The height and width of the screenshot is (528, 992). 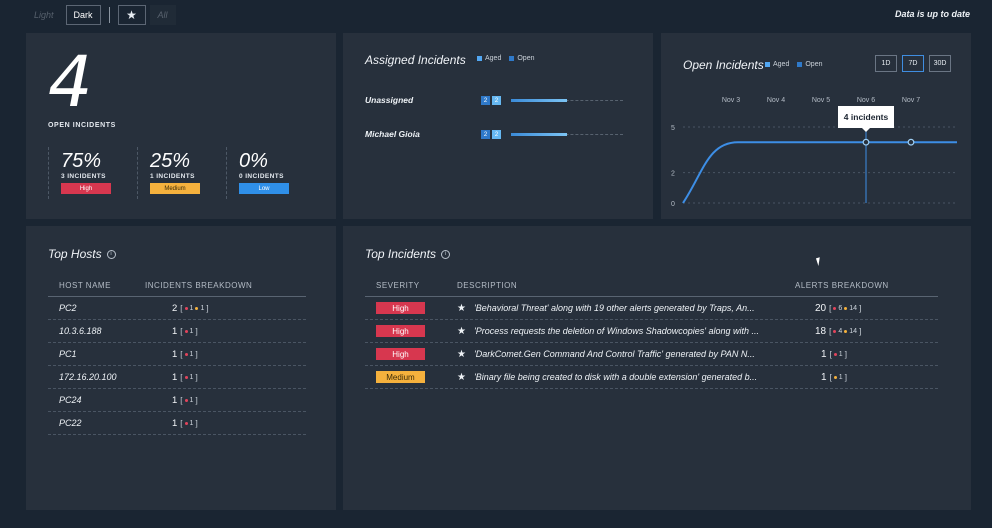 I want to click on table-row: PC24 1[1], so click(x=177, y=400).